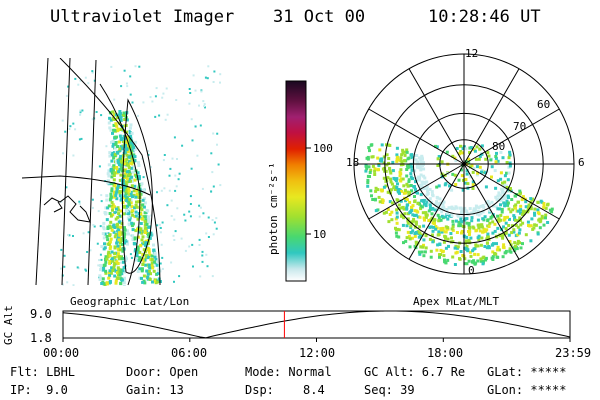 The height and width of the screenshot is (400, 600). I want to click on mlt-label-12: 12, so click(472, 53).